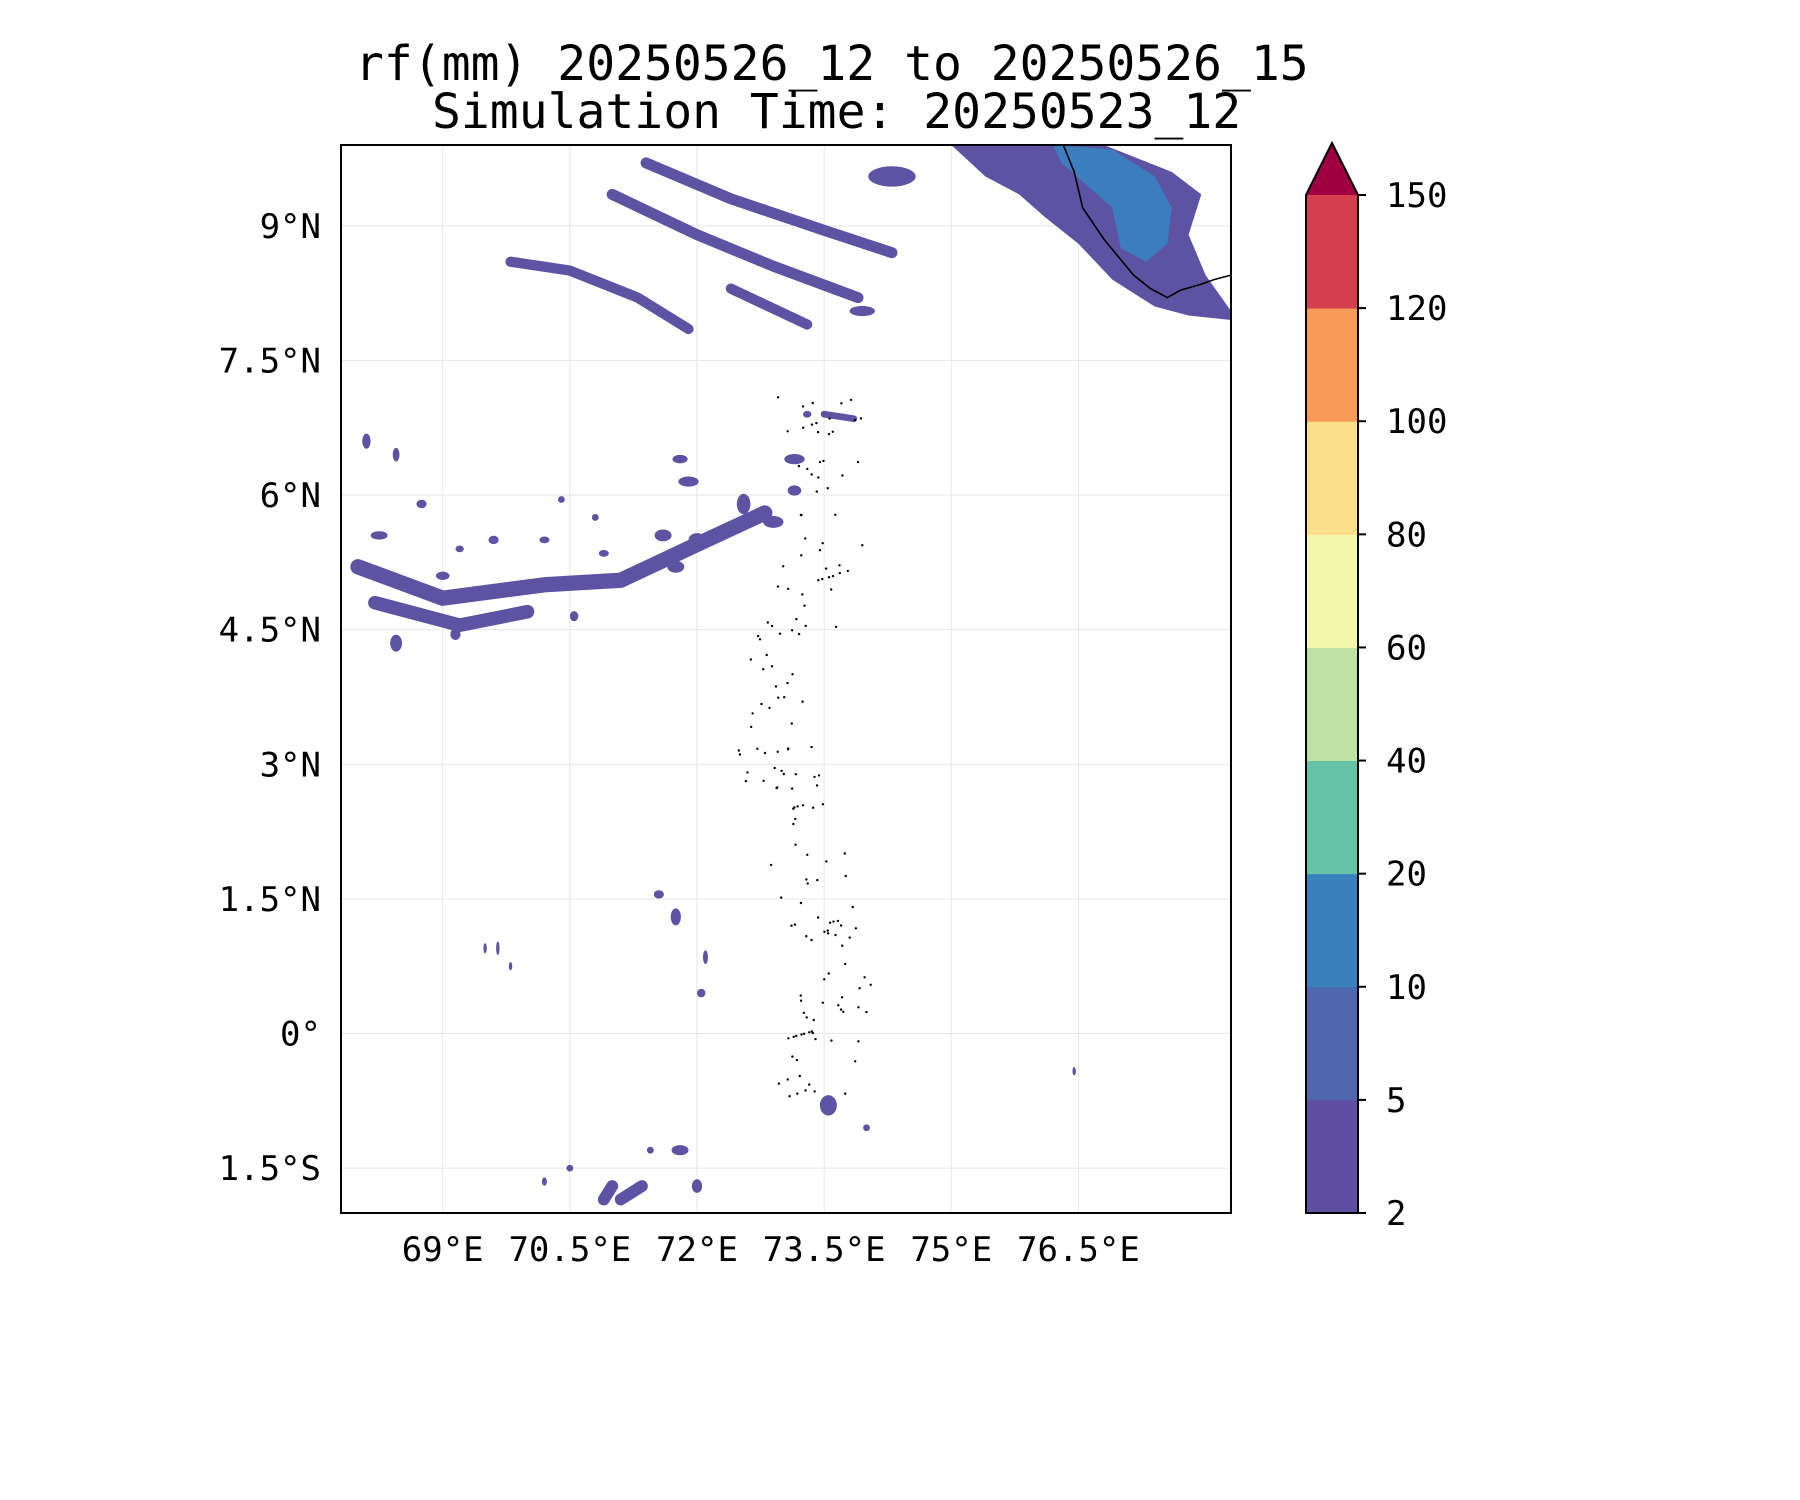 This screenshot has height=1500, width=1800. I want to click on rain-region-coast-core, so click(1112, 203).